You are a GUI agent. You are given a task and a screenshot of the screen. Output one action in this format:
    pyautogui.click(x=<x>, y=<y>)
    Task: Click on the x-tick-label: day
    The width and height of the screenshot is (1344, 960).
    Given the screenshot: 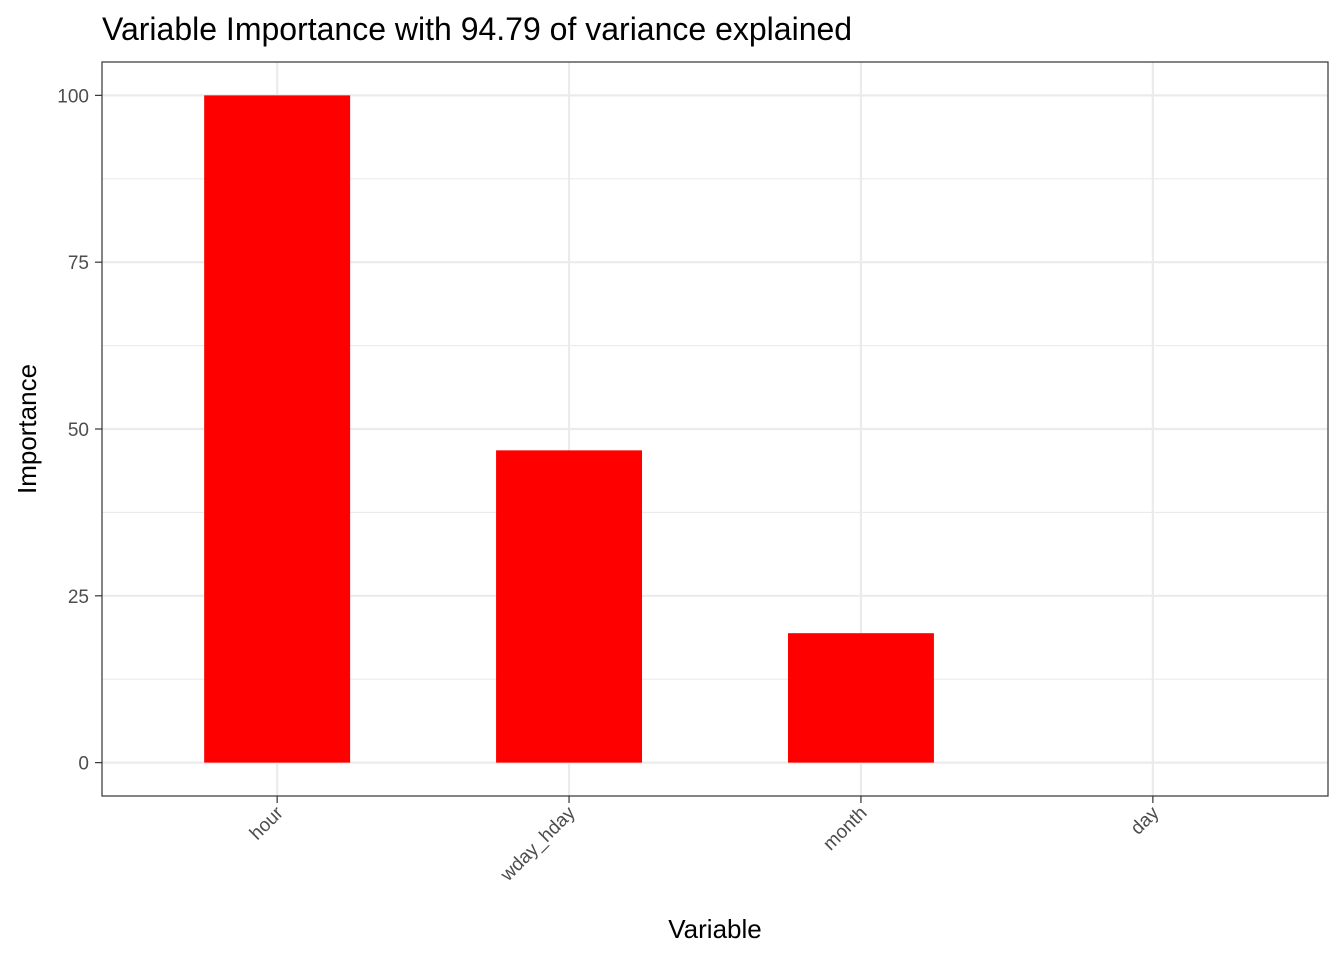 What is the action you would take?
    pyautogui.click(x=1145, y=820)
    